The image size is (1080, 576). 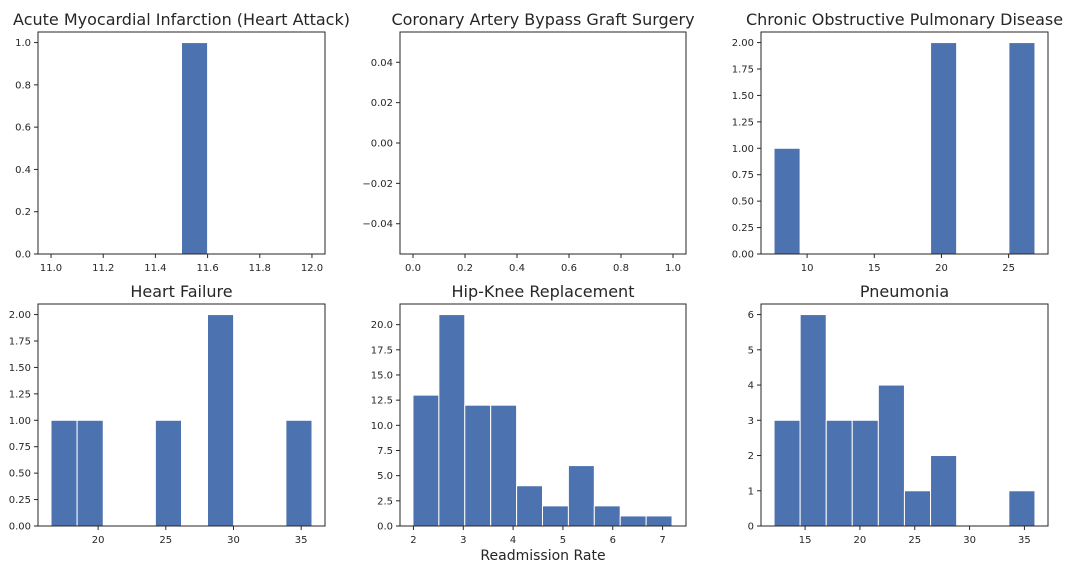 What do you see at coordinates (621, 268) in the screenshot?
I see `x-tick-label: 0.8` at bounding box center [621, 268].